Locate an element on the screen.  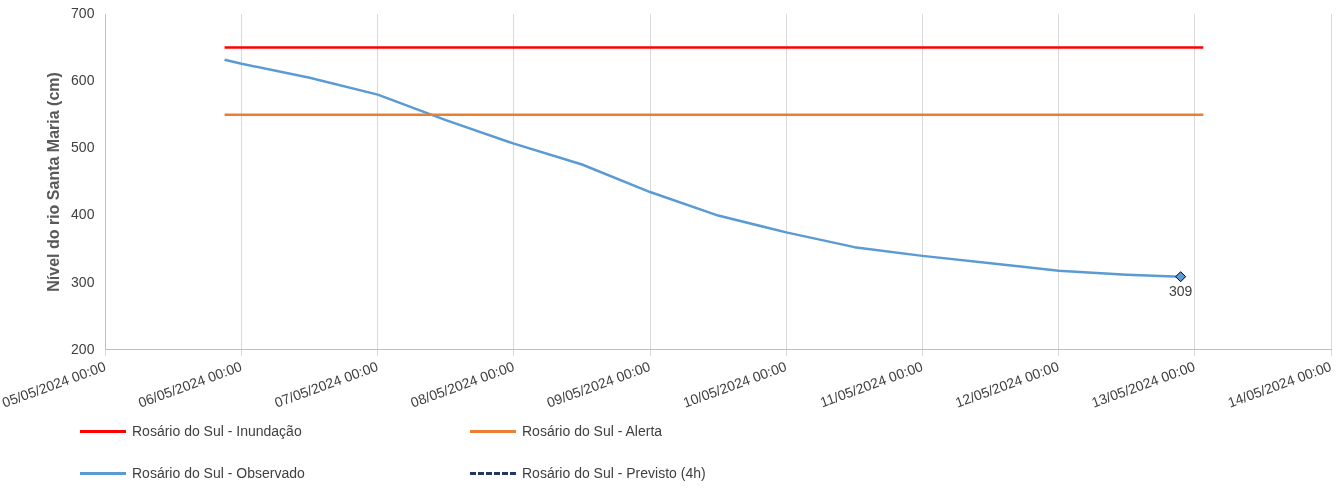
legend-label: Rosário do Sul - Observado is located at coordinates (218, 473).